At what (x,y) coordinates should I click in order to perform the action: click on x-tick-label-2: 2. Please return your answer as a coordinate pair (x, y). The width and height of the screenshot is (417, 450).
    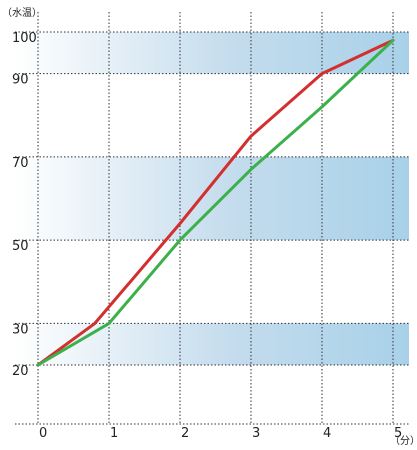
    Looking at the image, I should click on (185, 433).